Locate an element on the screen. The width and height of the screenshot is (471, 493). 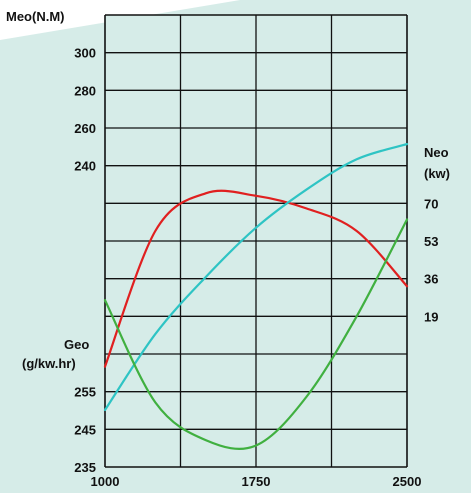
torque-tick-label: 280 is located at coordinates (85, 90).